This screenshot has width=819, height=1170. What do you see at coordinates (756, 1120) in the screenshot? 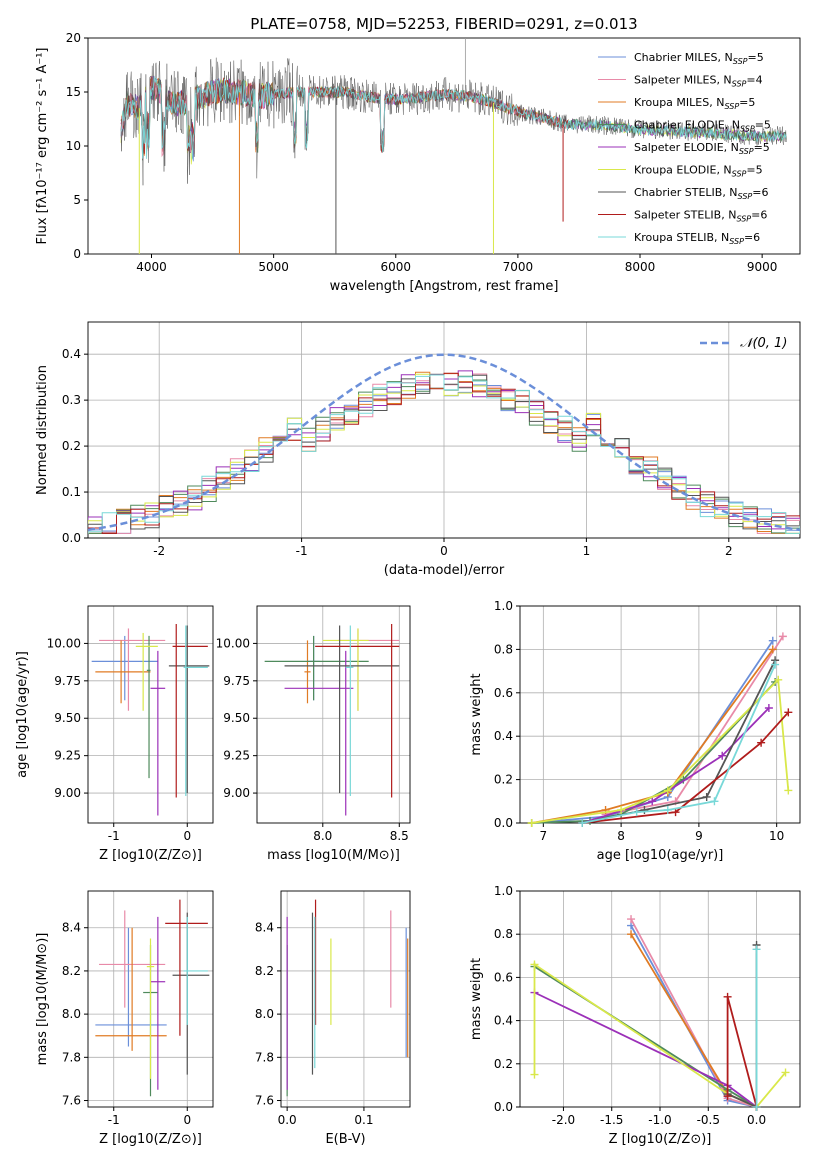
I see `x-tick-label: 0.0` at bounding box center [756, 1120].